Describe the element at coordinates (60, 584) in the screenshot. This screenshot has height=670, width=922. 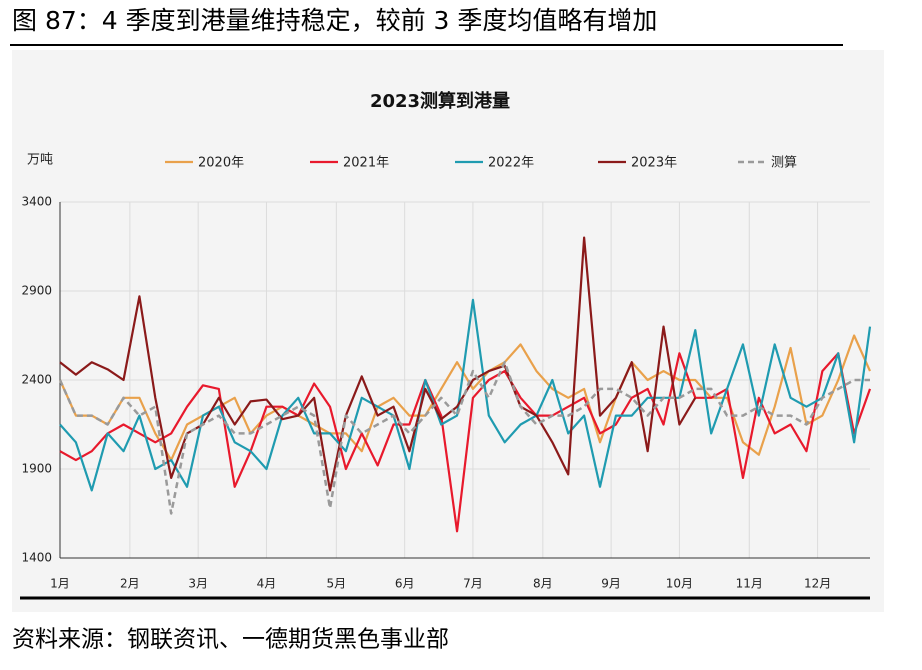
I see `x-tick-label: 1月` at that location.